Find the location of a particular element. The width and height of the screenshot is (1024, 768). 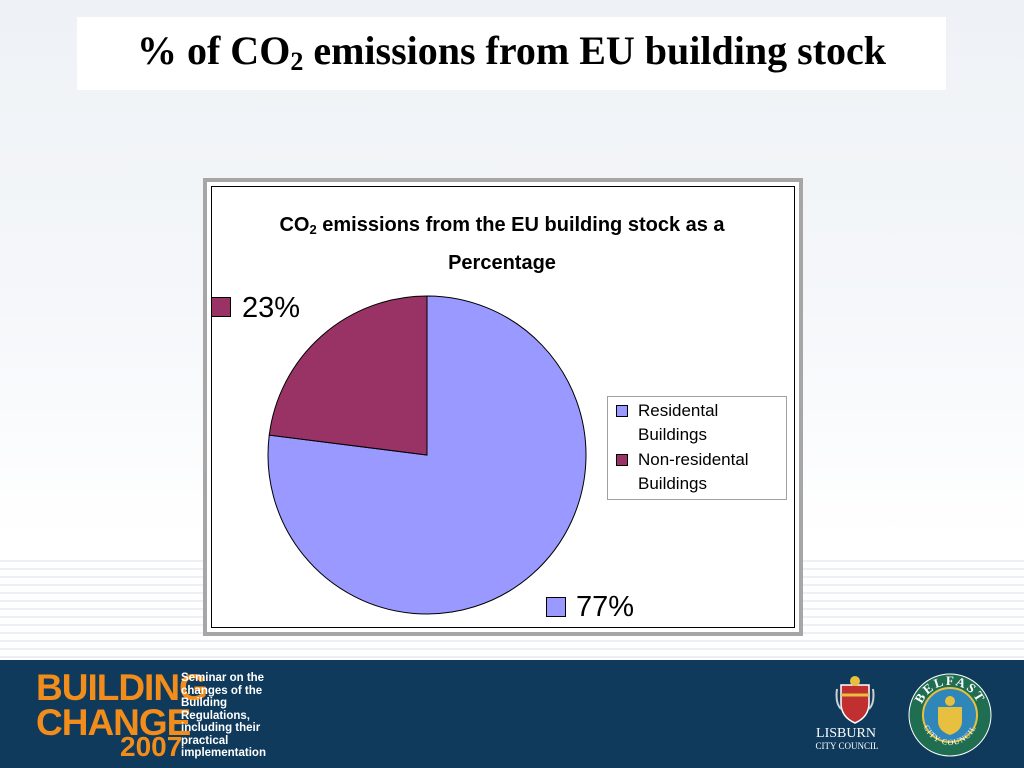

legend-swatch-residential is located at coordinates (622, 411).